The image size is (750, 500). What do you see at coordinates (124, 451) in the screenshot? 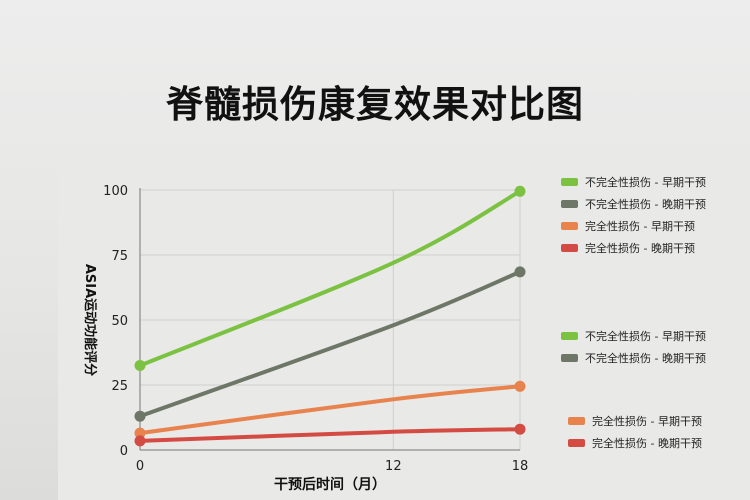
I see `y-tick-label-0: 0` at bounding box center [124, 451].